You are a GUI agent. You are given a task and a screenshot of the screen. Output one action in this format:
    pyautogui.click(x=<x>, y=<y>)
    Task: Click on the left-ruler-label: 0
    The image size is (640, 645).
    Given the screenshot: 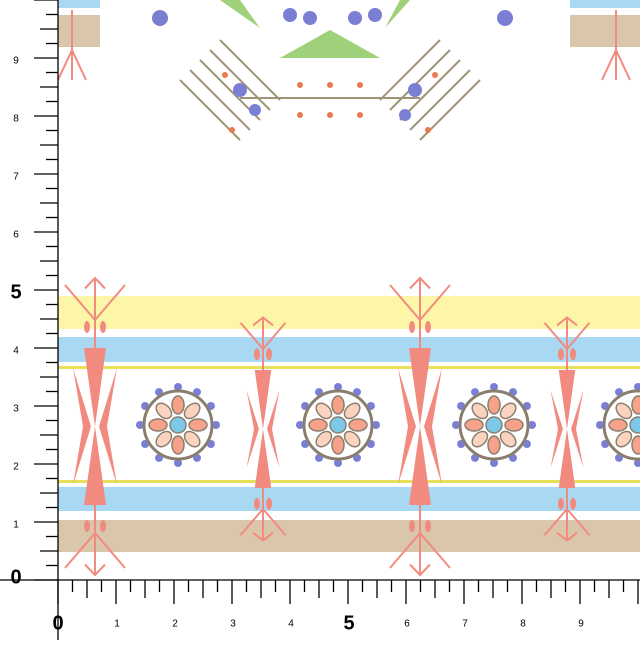 What is the action you would take?
    pyautogui.click(x=15, y=577)
    